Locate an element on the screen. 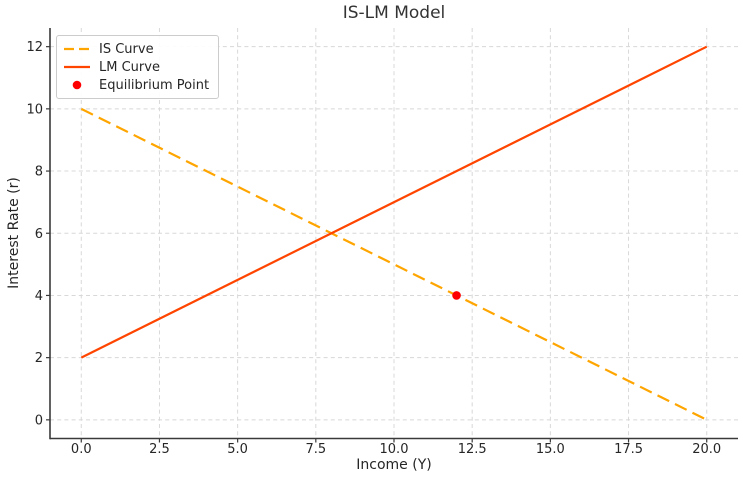  legend-label: LM Curve is located at coordinates (129, 67).